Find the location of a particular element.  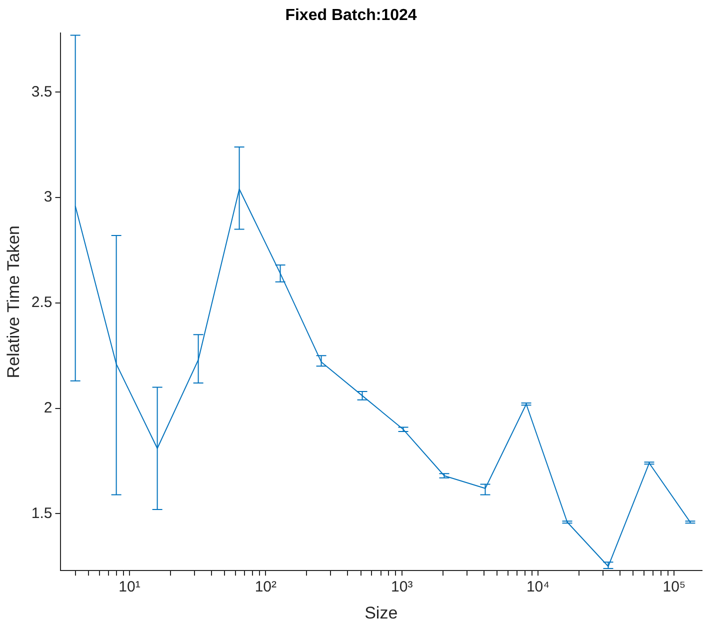

y-tick-label: 3 is located at coordinates (48, 197).